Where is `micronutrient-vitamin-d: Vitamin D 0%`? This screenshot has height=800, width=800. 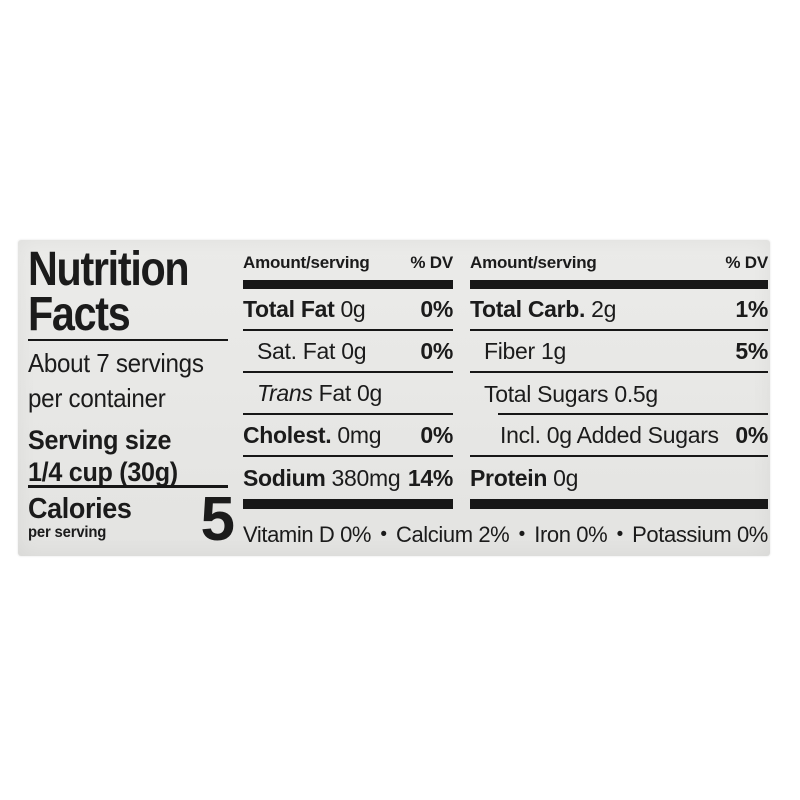
micronutrient-vitamin-d: Vitamin D 0% is located at coordinates (307, 534).